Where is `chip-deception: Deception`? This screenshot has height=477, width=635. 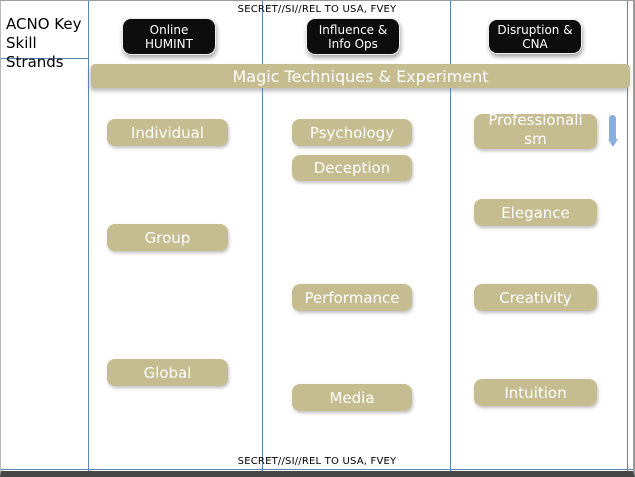
chip-deception: Deception is located at coordinates (352, 168).